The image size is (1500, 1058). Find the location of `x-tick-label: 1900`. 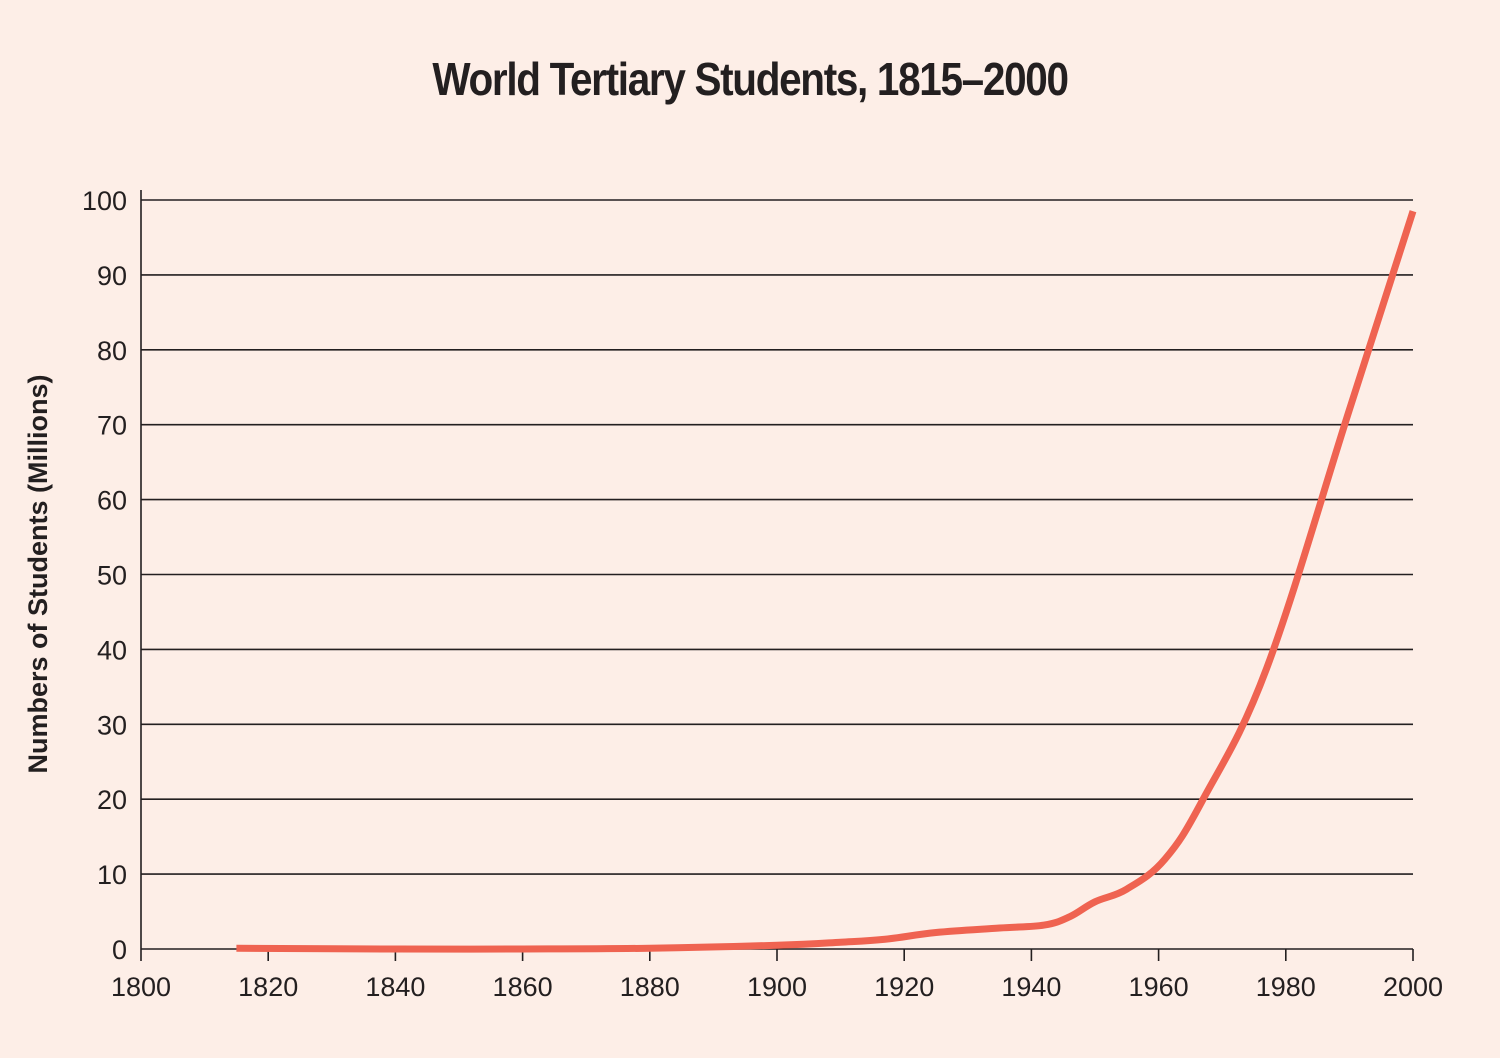

x-tick-label: 1900 is located at coordinates (777, 987).